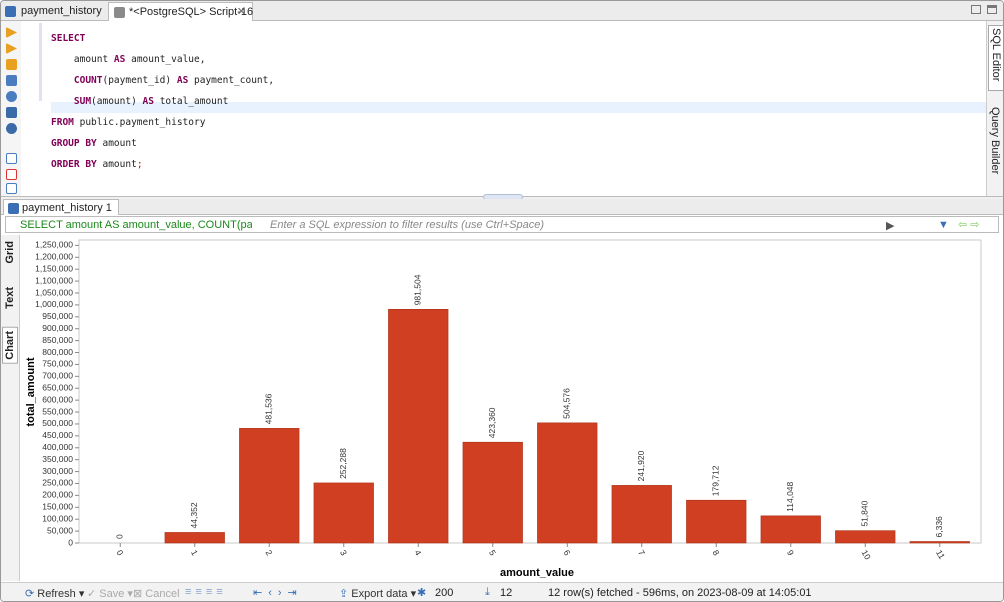 The width and height of the screenshot is (1004, 602). Describe the element at coordinates (867, 554) in the screenshot. I see `x-tick-label: 10` at that location.